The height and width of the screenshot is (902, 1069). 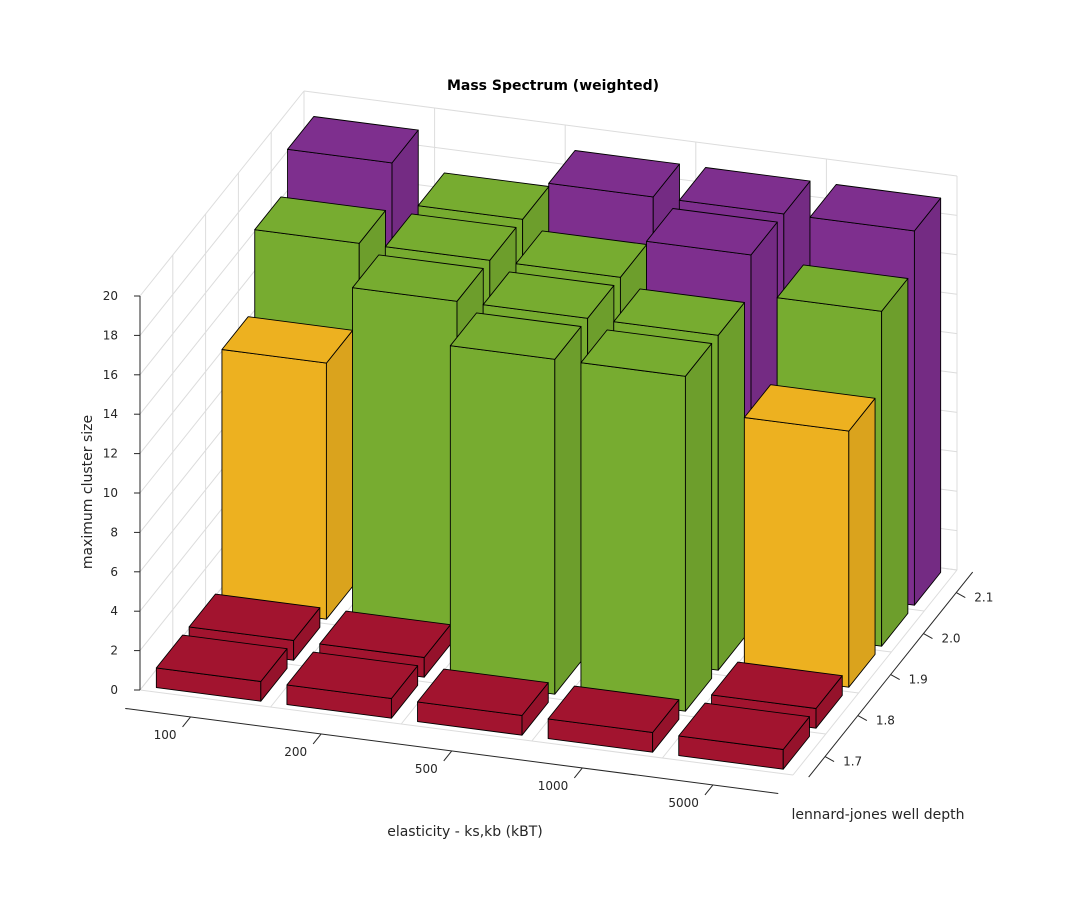 I want to click on grid-line-floor-y, so click(x=466, y=732).